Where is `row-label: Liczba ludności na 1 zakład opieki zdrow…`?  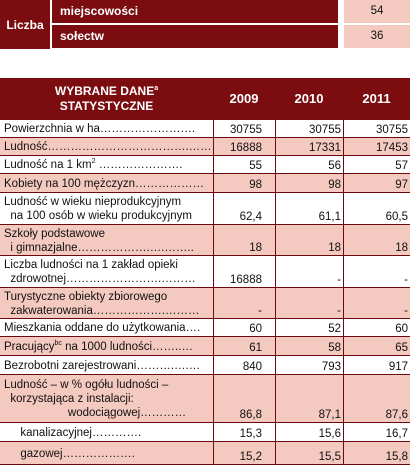 row-label: Liczba ludności na 1 zakład opieki zdrow… is located at coordinates (106, 272).